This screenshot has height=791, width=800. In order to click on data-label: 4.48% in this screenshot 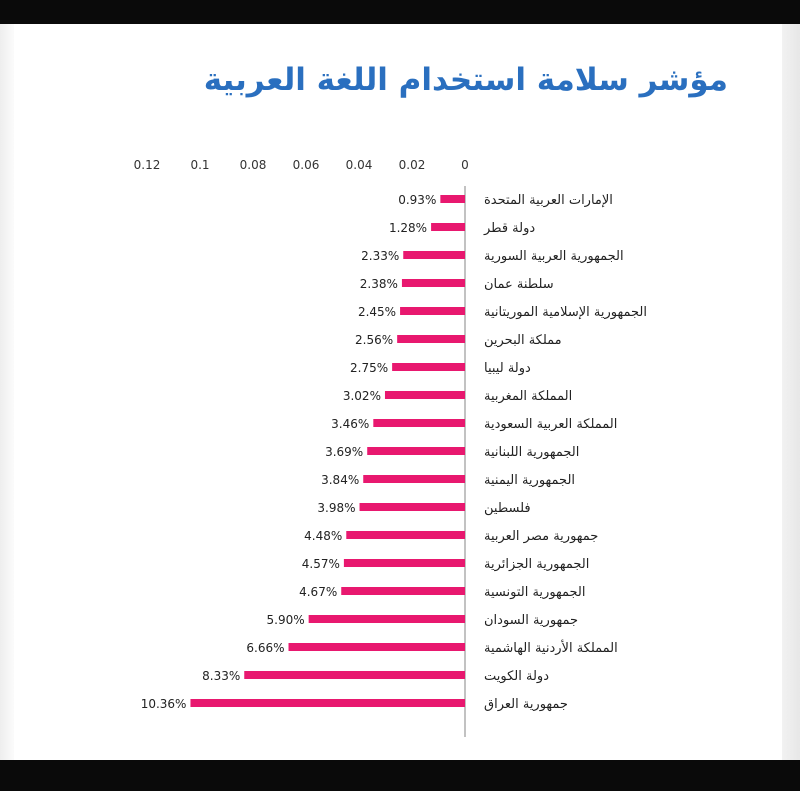, I will do `click(323, 536)`.